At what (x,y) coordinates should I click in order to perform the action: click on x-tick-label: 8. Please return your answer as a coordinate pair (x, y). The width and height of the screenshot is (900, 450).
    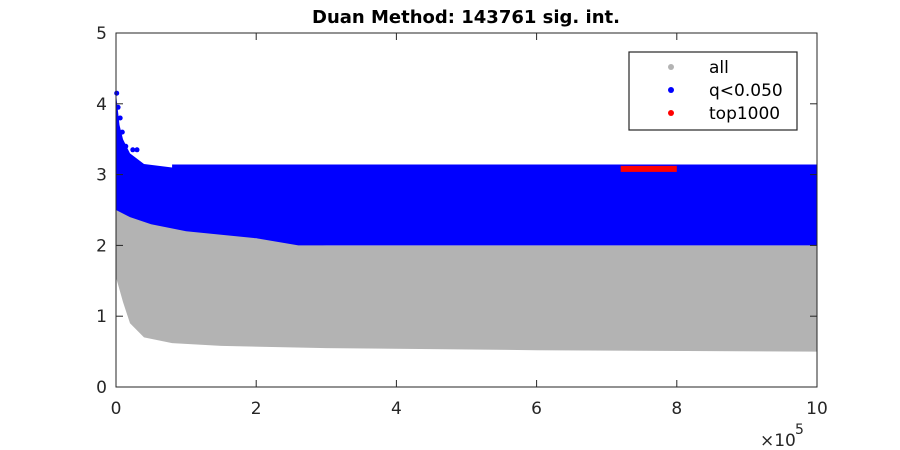
    Looking at the image, I should click on (676, 409).